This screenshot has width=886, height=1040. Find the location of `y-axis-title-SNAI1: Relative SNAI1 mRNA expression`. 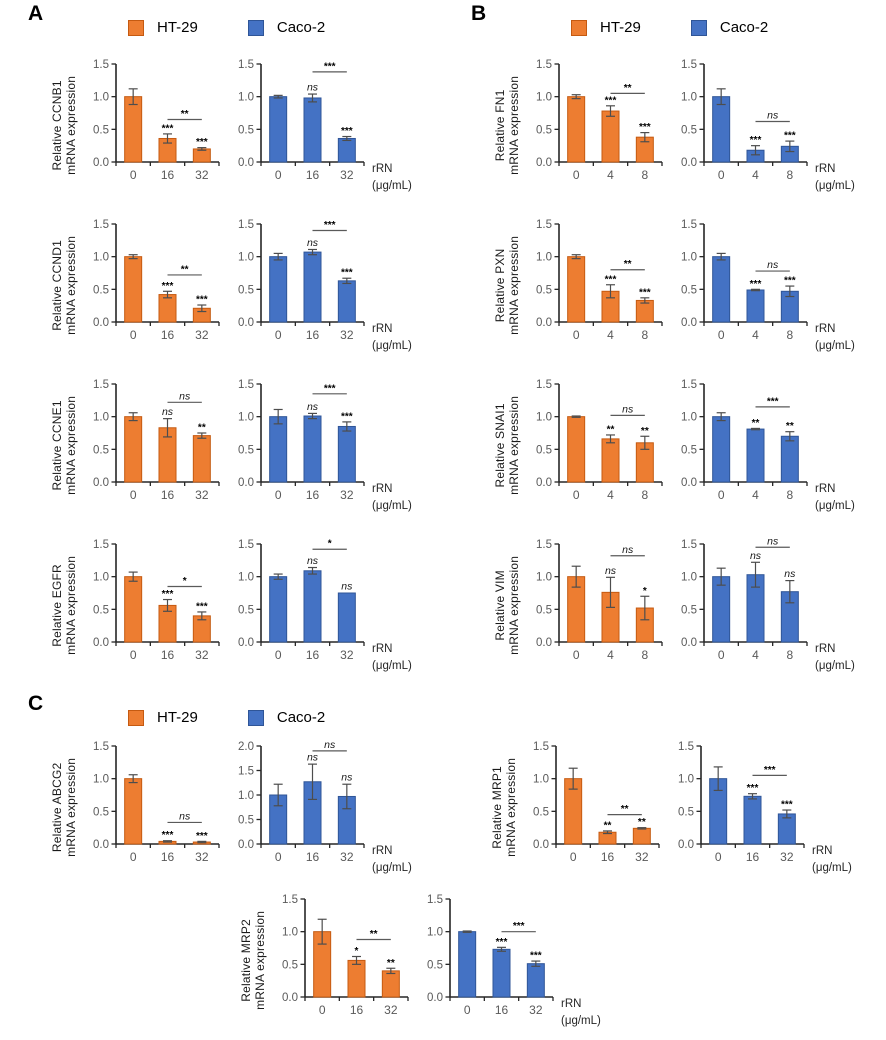

y-axis-title-SNAI1: Relative SNAI1 mRNA expression is located at coordinates (508, 445).